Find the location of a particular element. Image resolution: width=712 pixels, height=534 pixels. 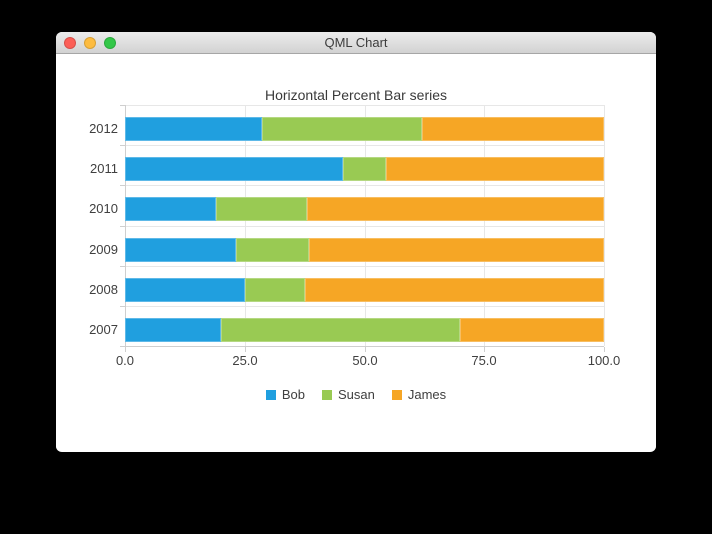

bar-segment-2012-susan is located at coordinates (341, 129).